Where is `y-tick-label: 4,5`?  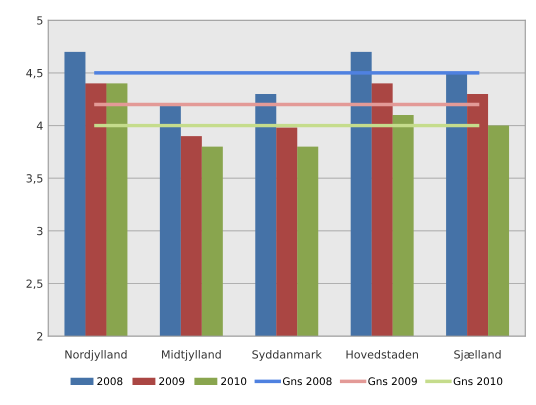
y-tick-label: 4,5 is located at coordinates (34, 73).